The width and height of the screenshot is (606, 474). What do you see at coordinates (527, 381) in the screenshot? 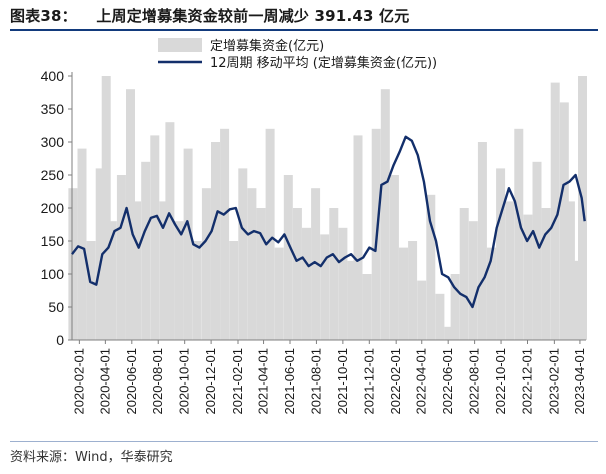
I see `x-tick-label: 2022-12-01` at bounding box center [527, 381].